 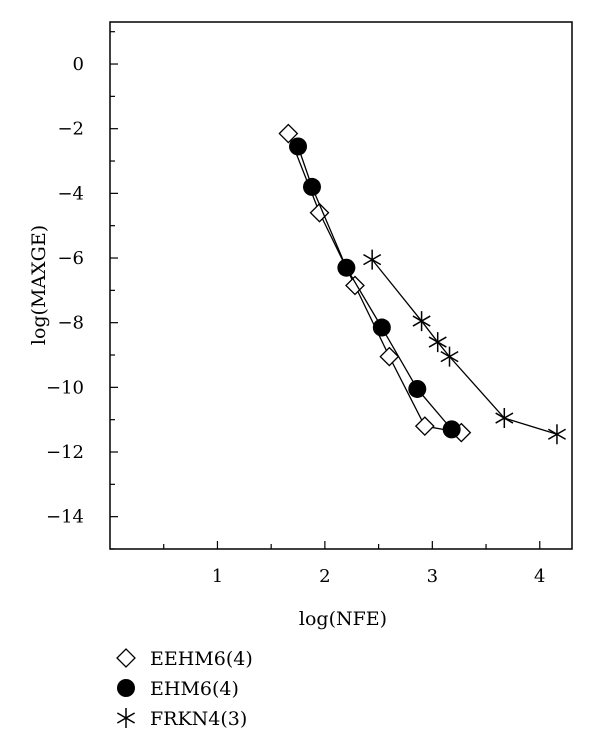 I want to click on y-tick-label: −2, so click(x=70, y=129).